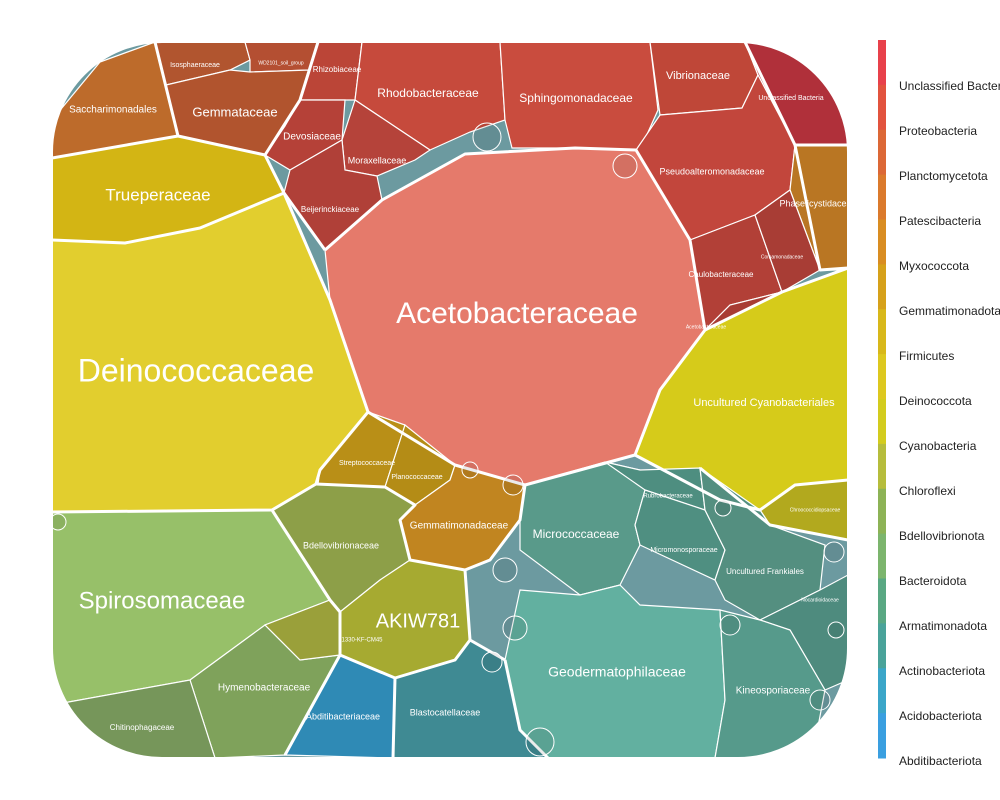 The image size is (1000, 800). Describe the element at coordinates (698, 76) in the screenshot. I see `cell-label: Vibrionaceae` at that location.